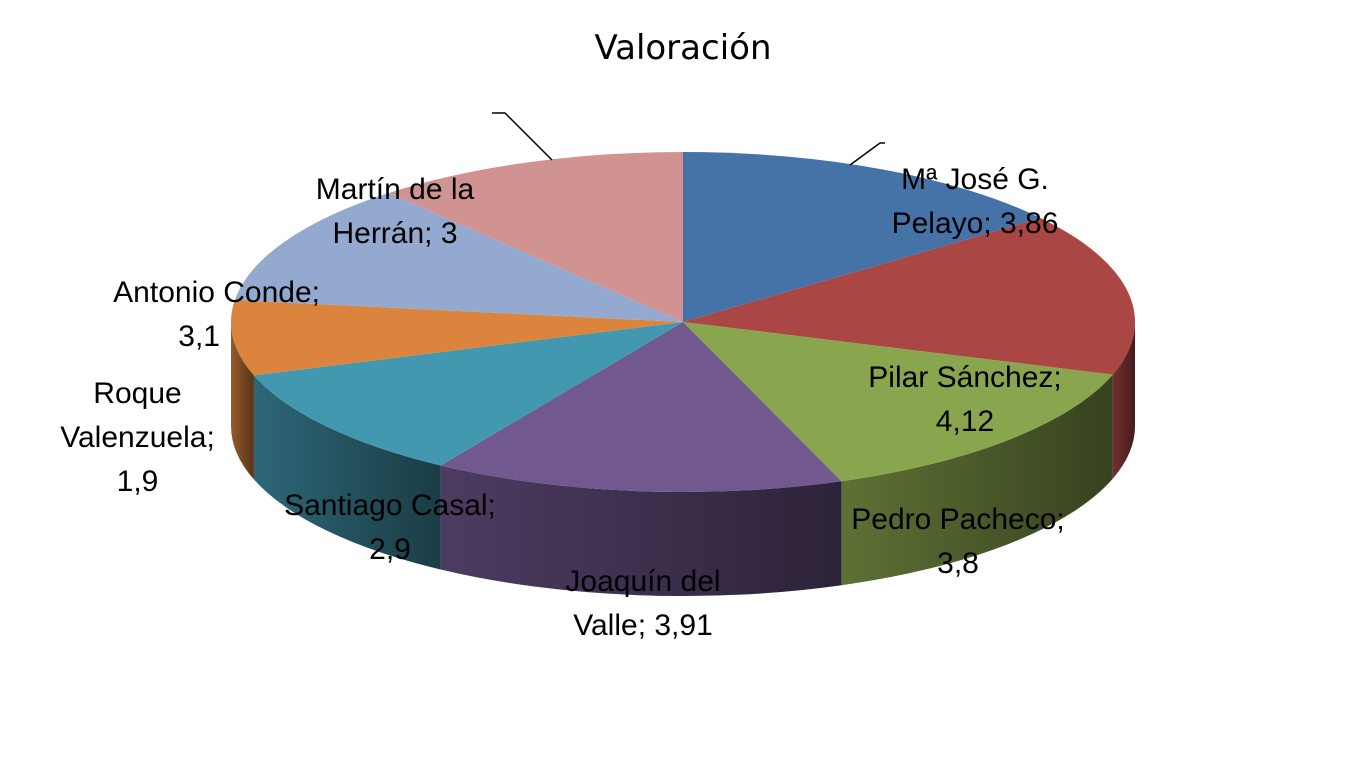  Describe the element at coordinates (395, 211) in the screenshot. I see `data-label-herran: Martín de la Herrán; 3` at that location.